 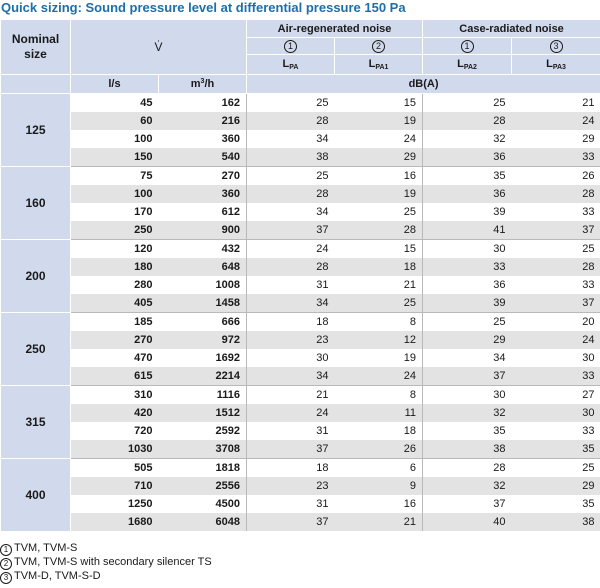 I want to click on cell-flow-ls: 1250, so click(x=114, y=504).